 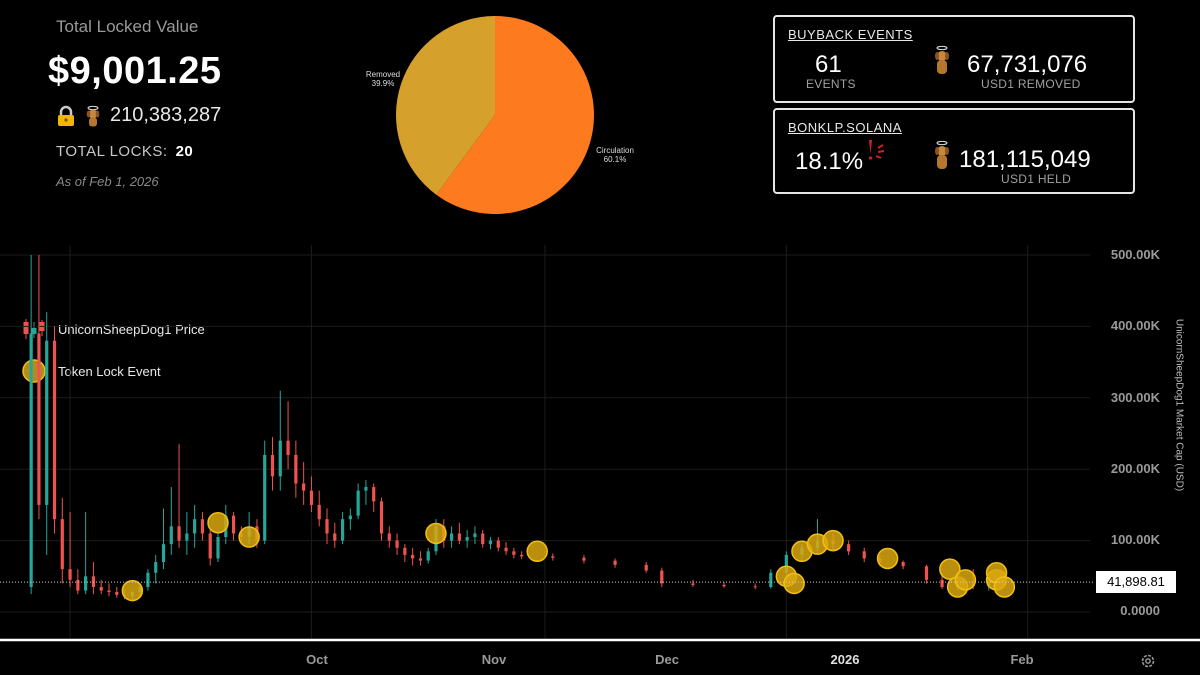 What do you see at coordinates (1025, 159) in the screenshot?
I see `bonklp-held-value: 181,115,049` at bounding box center [1025, 159].